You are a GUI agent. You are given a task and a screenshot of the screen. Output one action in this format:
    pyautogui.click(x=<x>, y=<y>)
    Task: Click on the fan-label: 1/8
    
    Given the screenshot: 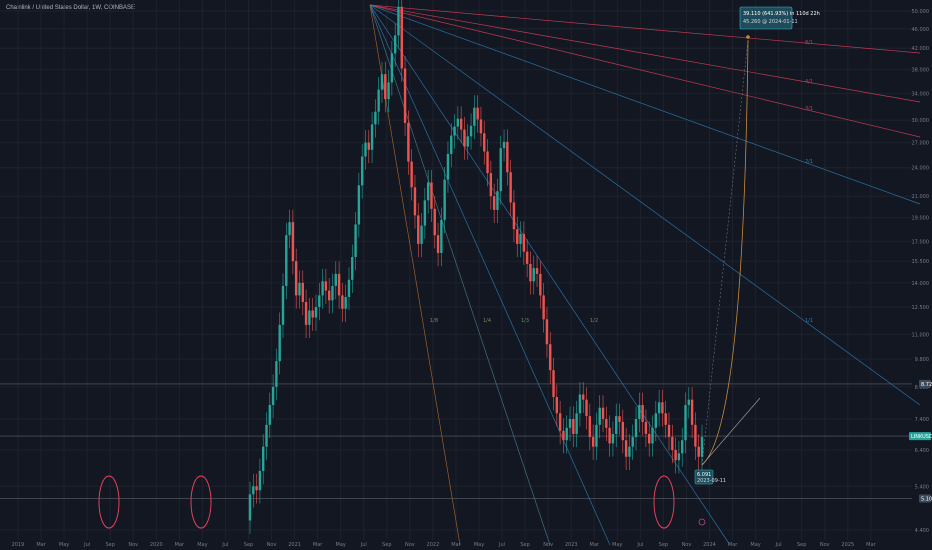 What is the action you would take?
    pyautogui.click(x=434, y=321)
    